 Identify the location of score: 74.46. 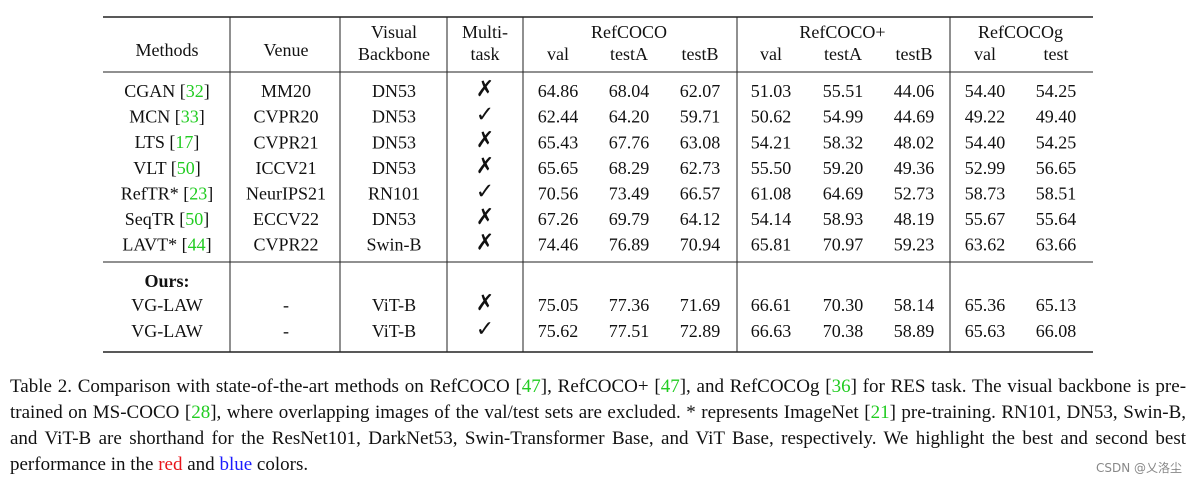
(558, 245).